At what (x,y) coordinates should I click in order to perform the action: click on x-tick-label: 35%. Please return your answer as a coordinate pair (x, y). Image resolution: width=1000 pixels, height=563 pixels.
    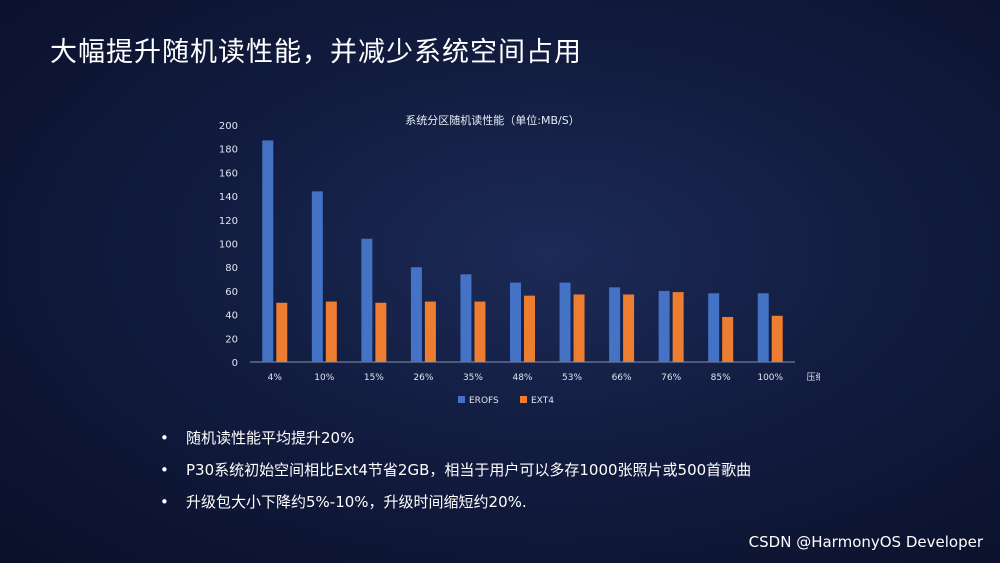
    Looking at the image, I should click on (473, 378).